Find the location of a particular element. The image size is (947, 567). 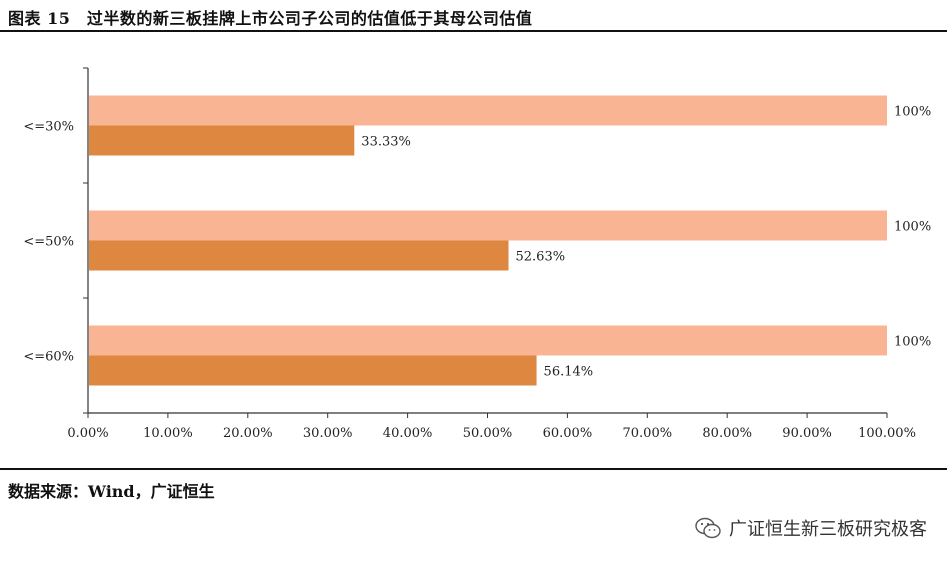

footer-rule is located at coordinates (473, 469).